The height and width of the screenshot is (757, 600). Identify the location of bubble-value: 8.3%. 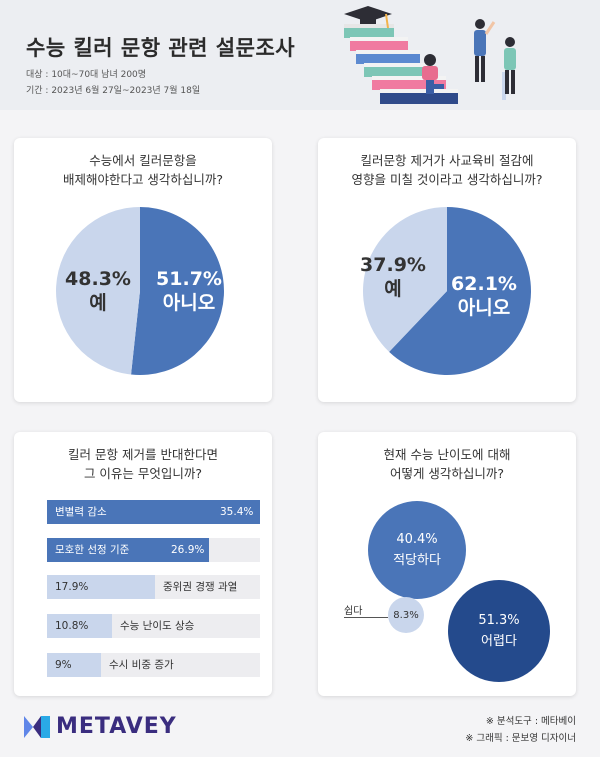
(406, 615).